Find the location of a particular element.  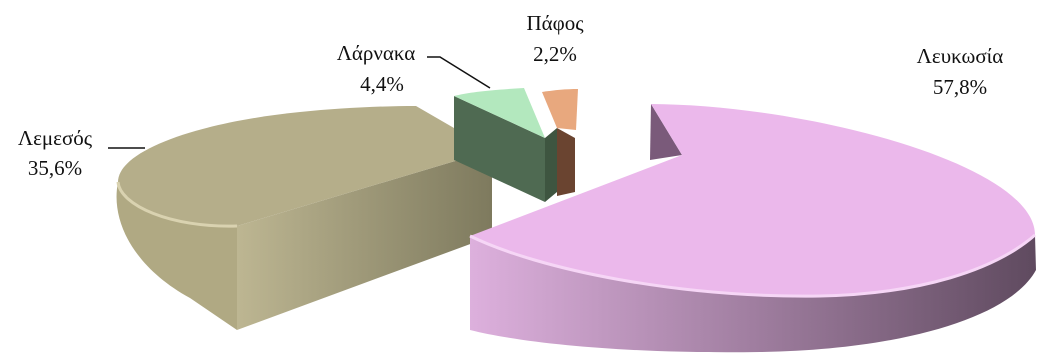

label-pafos-value: 2,2% is located at coordinates (555, 54).